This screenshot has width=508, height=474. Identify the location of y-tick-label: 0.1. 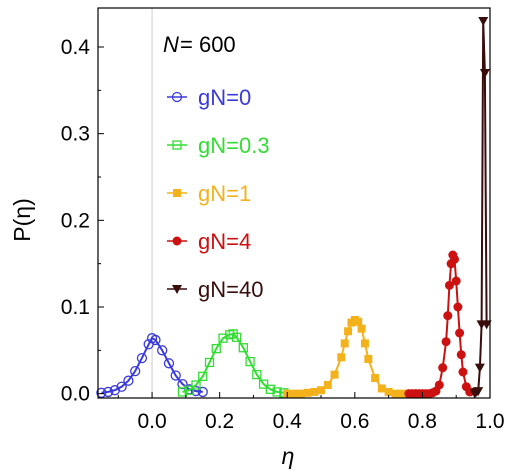
(75, 307).